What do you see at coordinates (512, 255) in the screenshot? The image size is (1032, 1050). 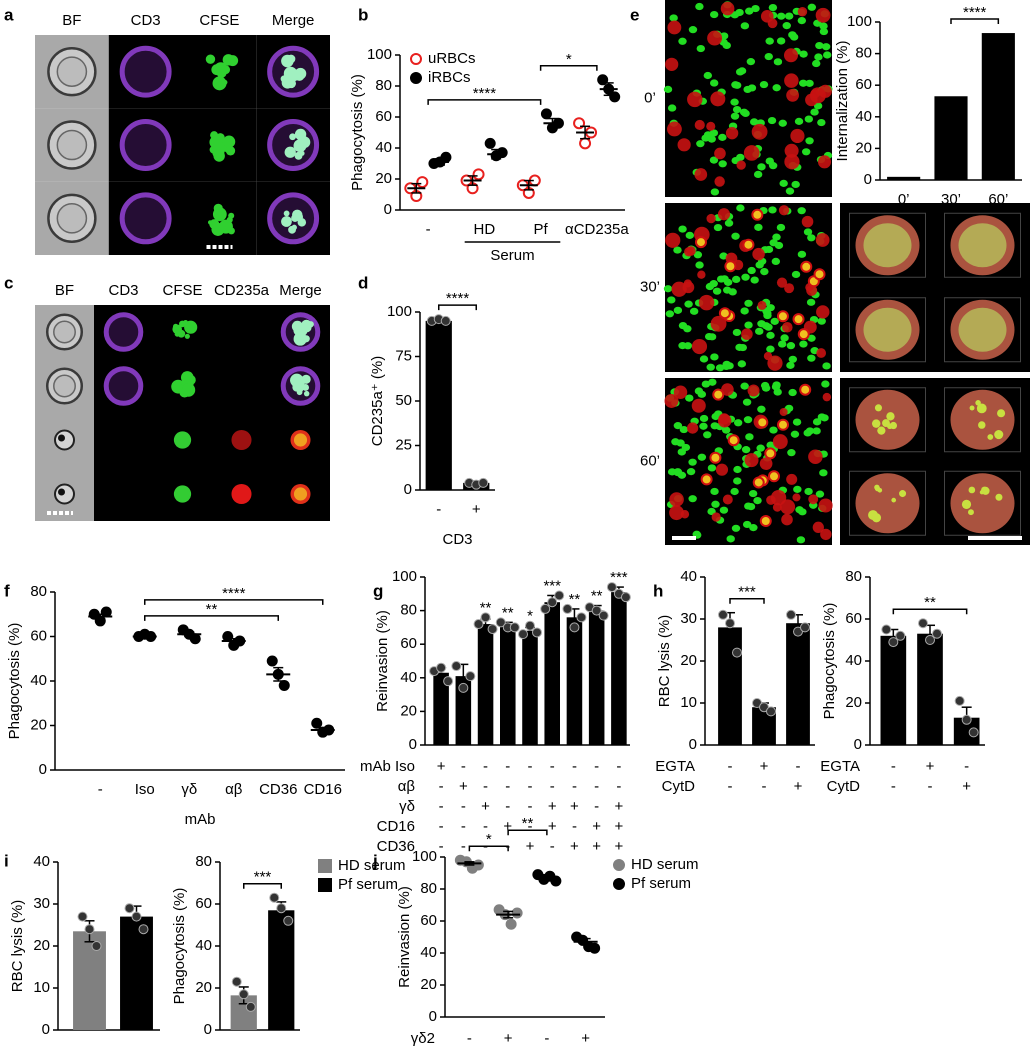 I see `group-label: Serum` at bounding box center [512, 255].